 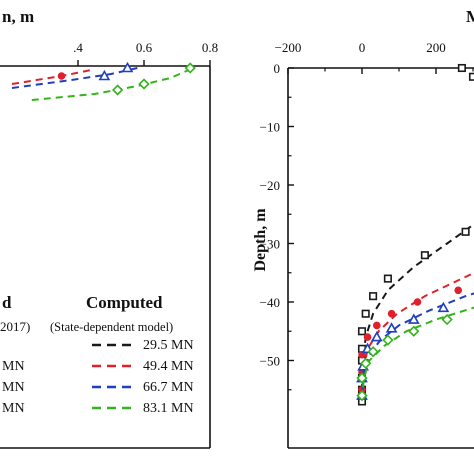 What do you see at coordinates (18, 16) in the screenshot?
I see `left-x-axis-title: n, m` at bounding box center [18, 16].